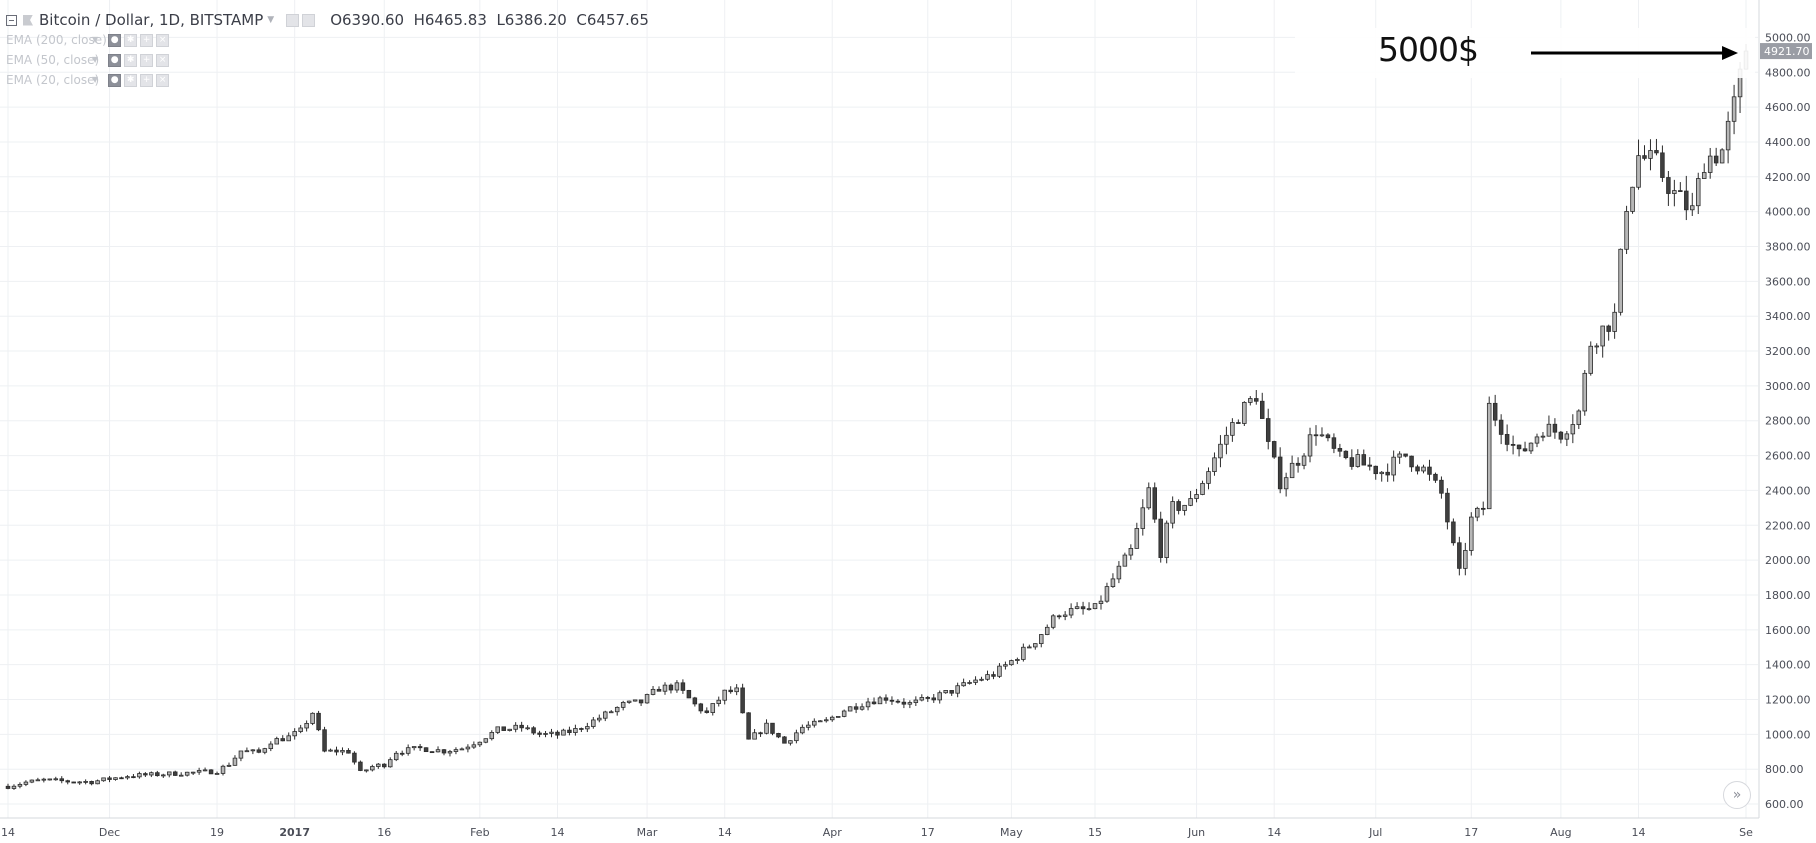  Describe the element at coordinates (11, 20) in the screenshot. I see `minus-box-icon` at that location.